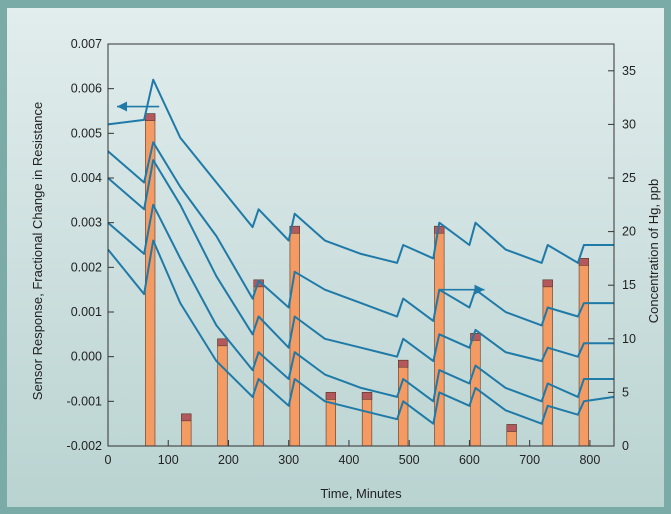 The width and height of the screenshot is (671, 514). Describe the element at coordinates (409, 460) in the screenshot. I see `x-tick-label-5: 500` at that location.